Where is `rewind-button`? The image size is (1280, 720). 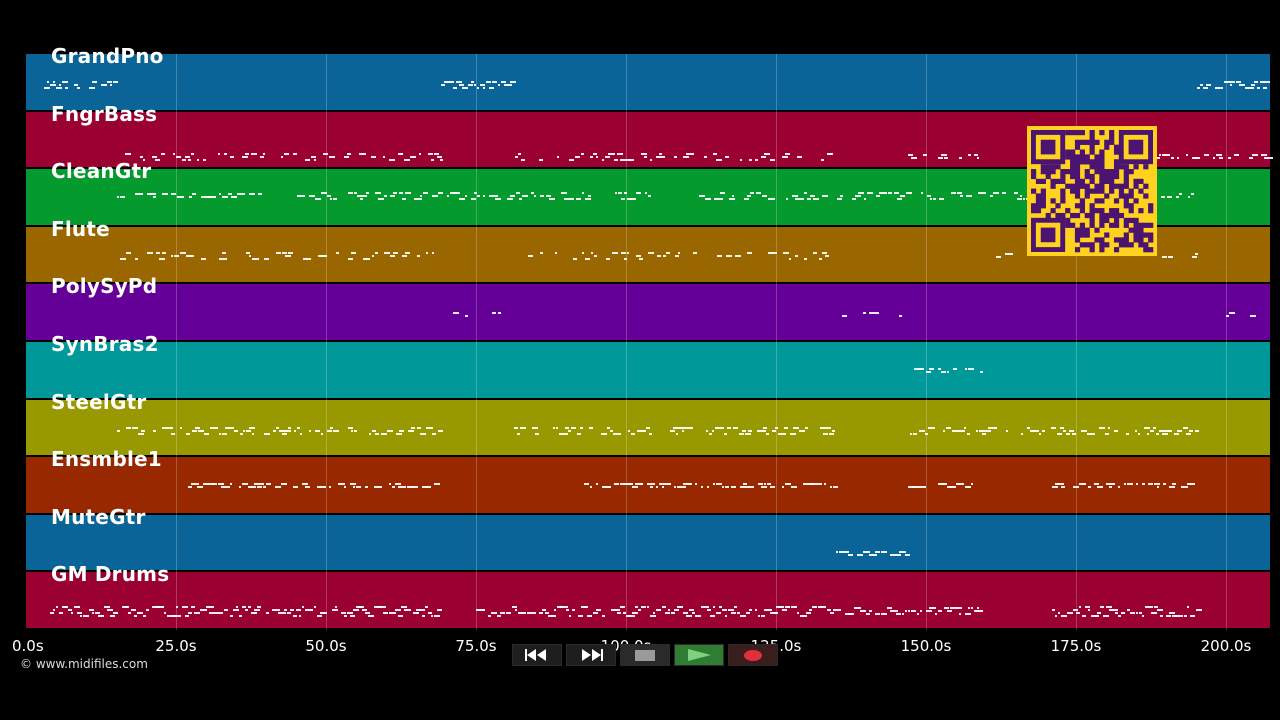 rewind-button is located at coordinates (537, 655).